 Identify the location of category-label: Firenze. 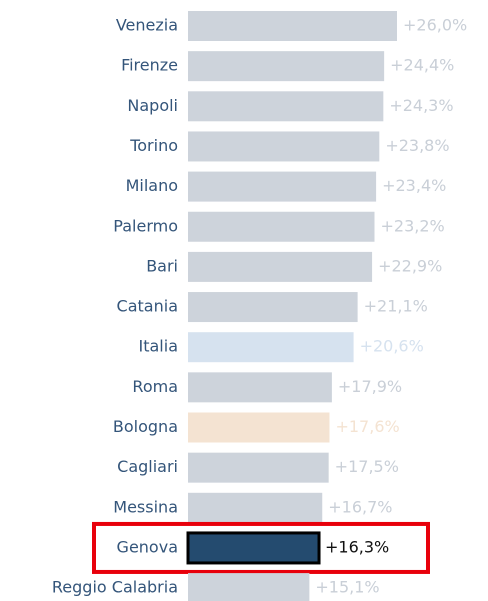
(149, 65).